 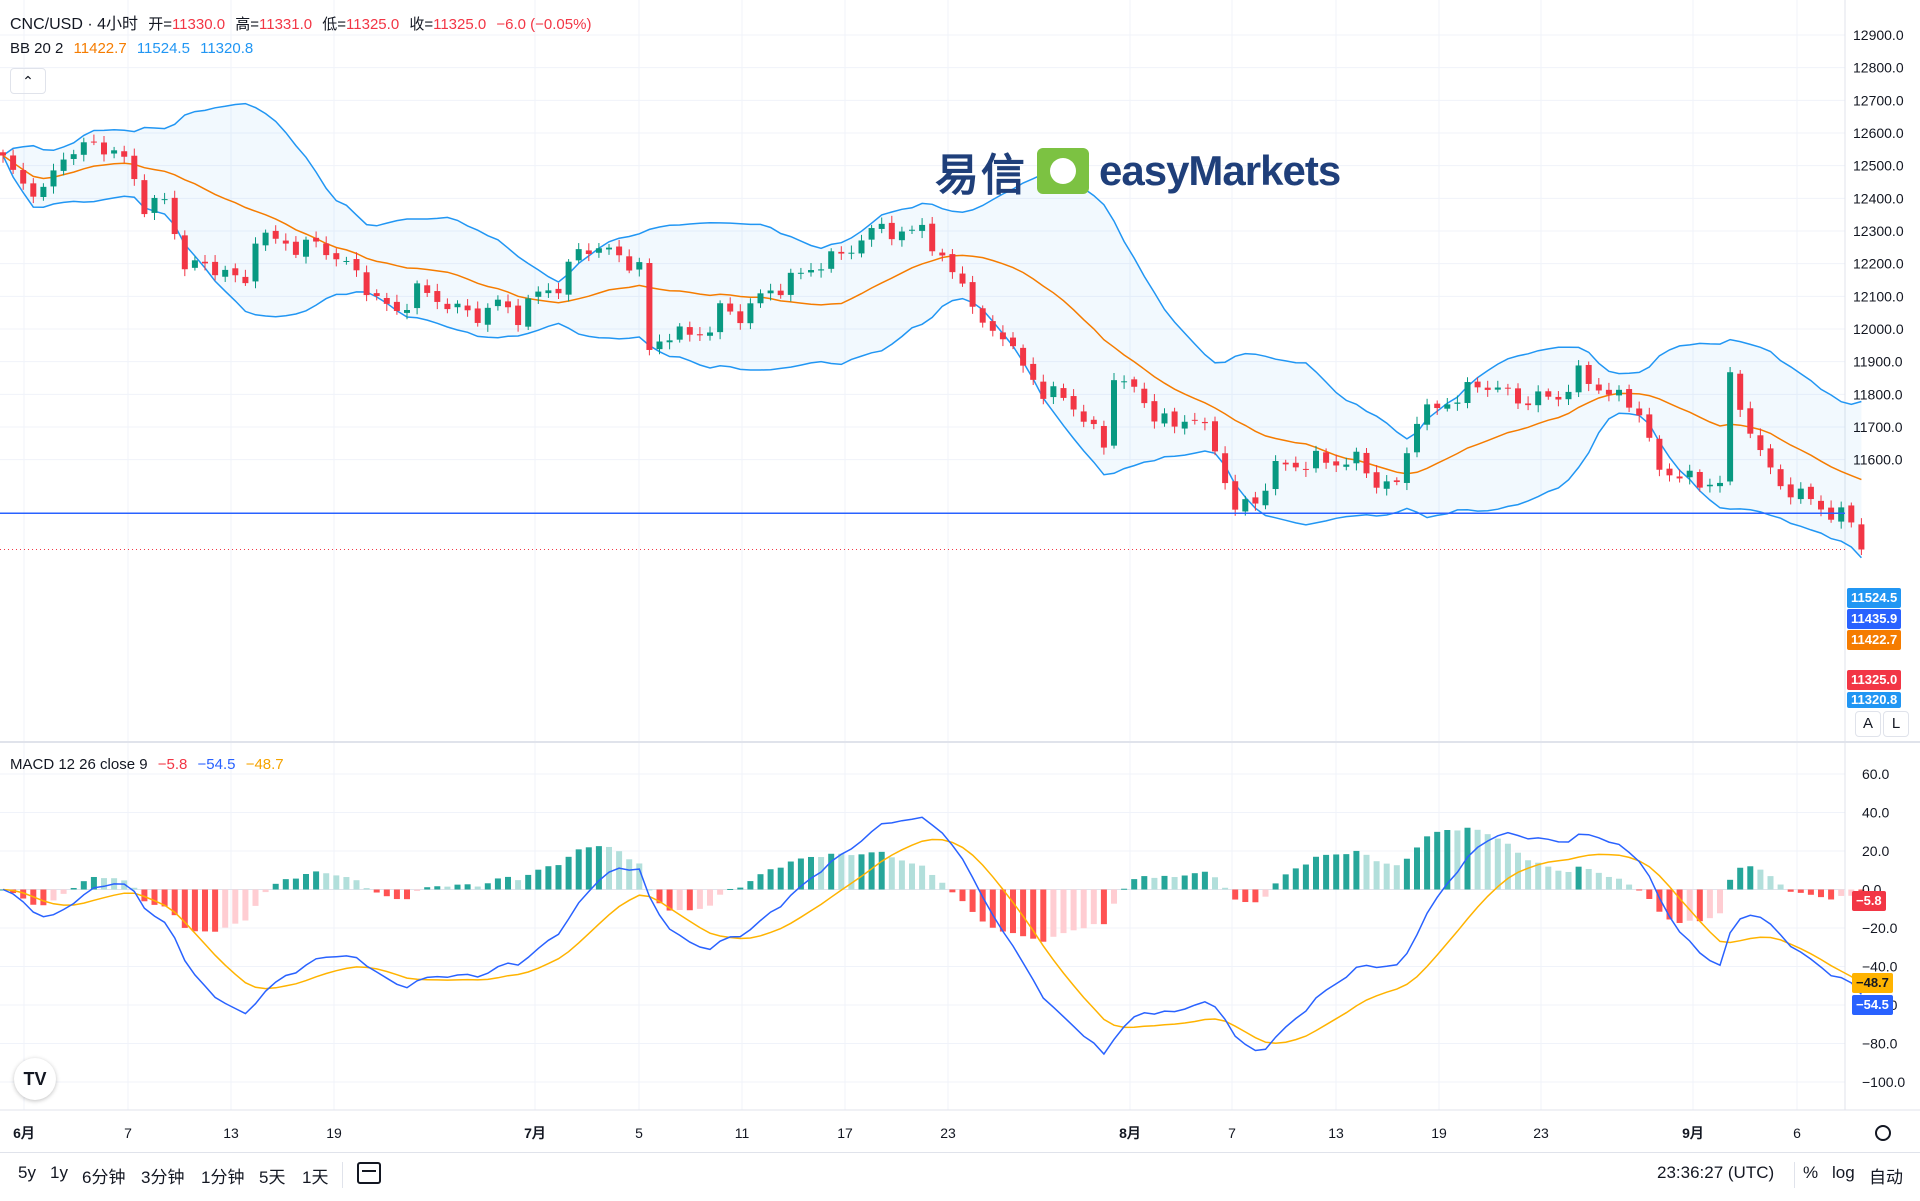 I want to click on timeframe-button-6分钟: 6分钟, so click(x=104, y=1177).